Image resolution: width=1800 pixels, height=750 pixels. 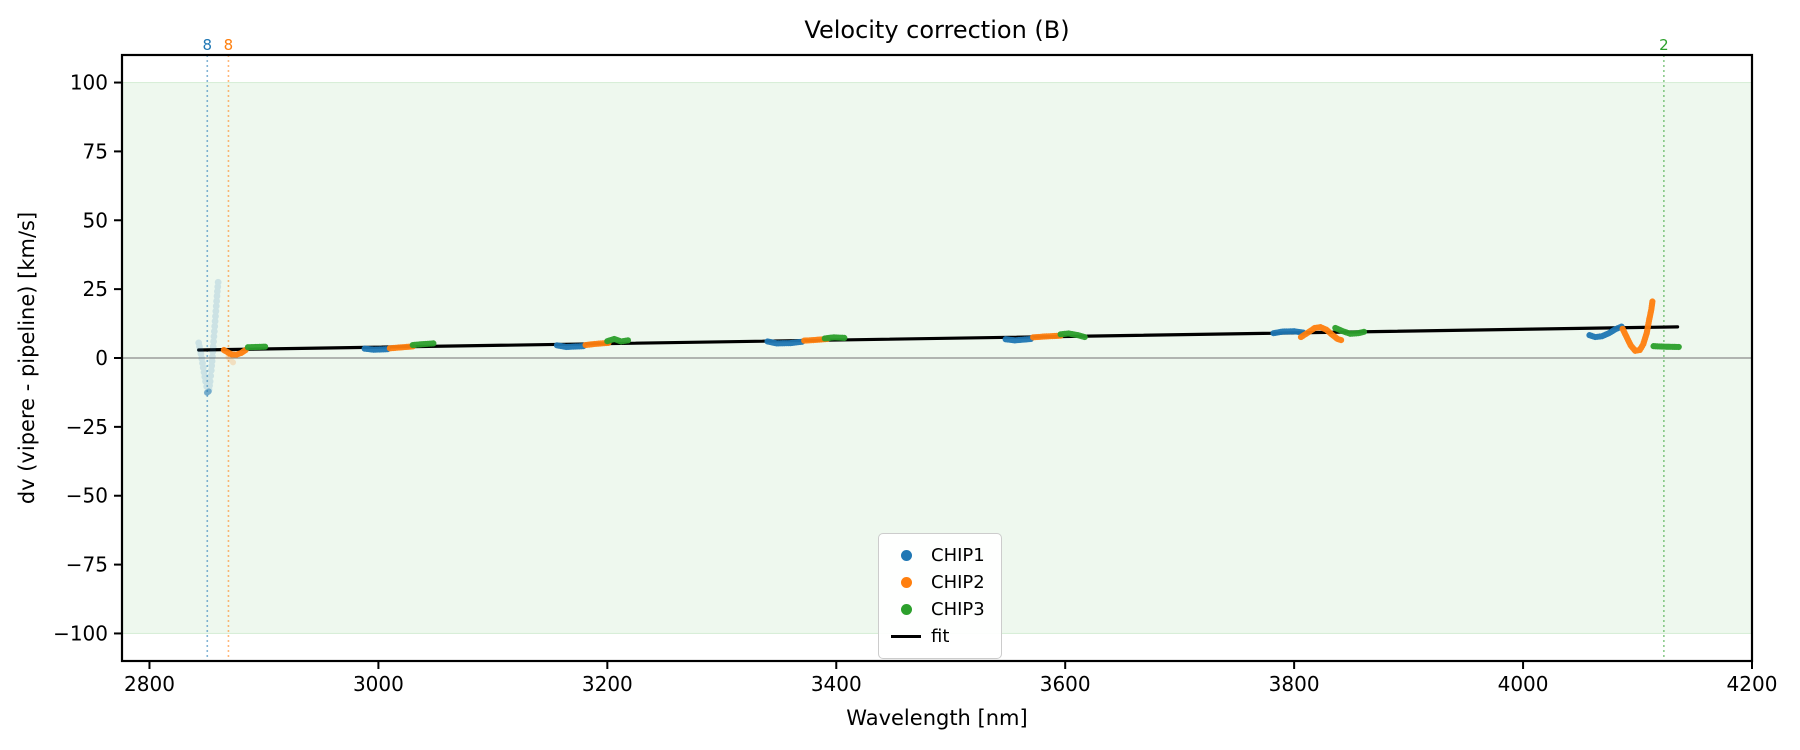 What do you see at coordinates (95, 151) in the screenshot?
I see `svg-text: 75` at bounding box center [95, 151].